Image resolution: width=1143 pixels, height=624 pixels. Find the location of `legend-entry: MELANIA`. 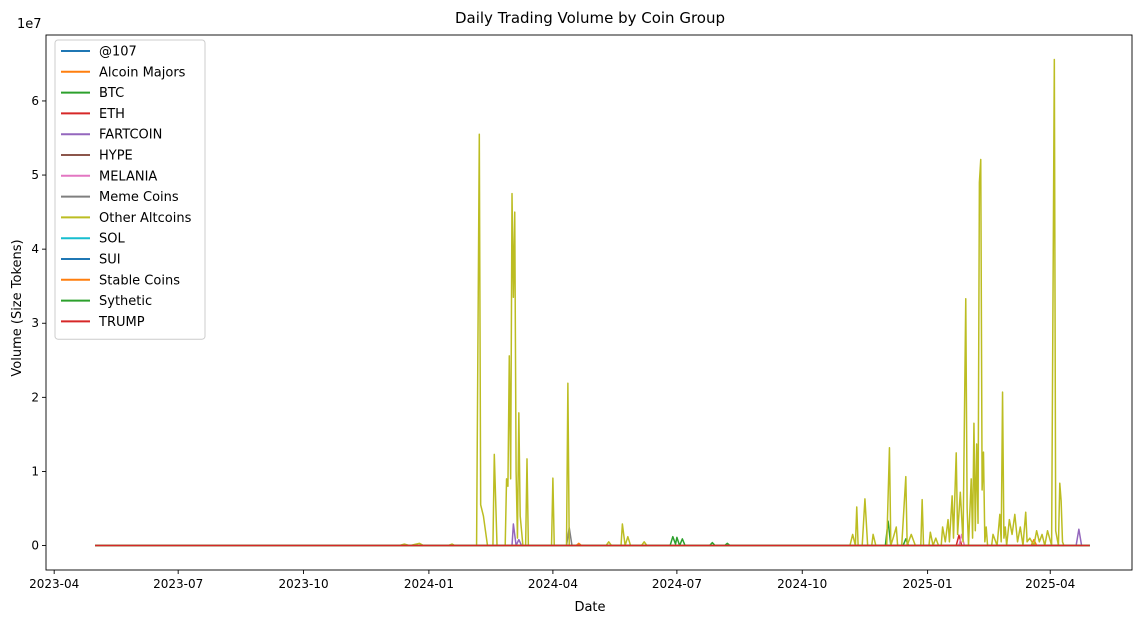

legend-entry: MELANIA is located at coordinates (128, 176).